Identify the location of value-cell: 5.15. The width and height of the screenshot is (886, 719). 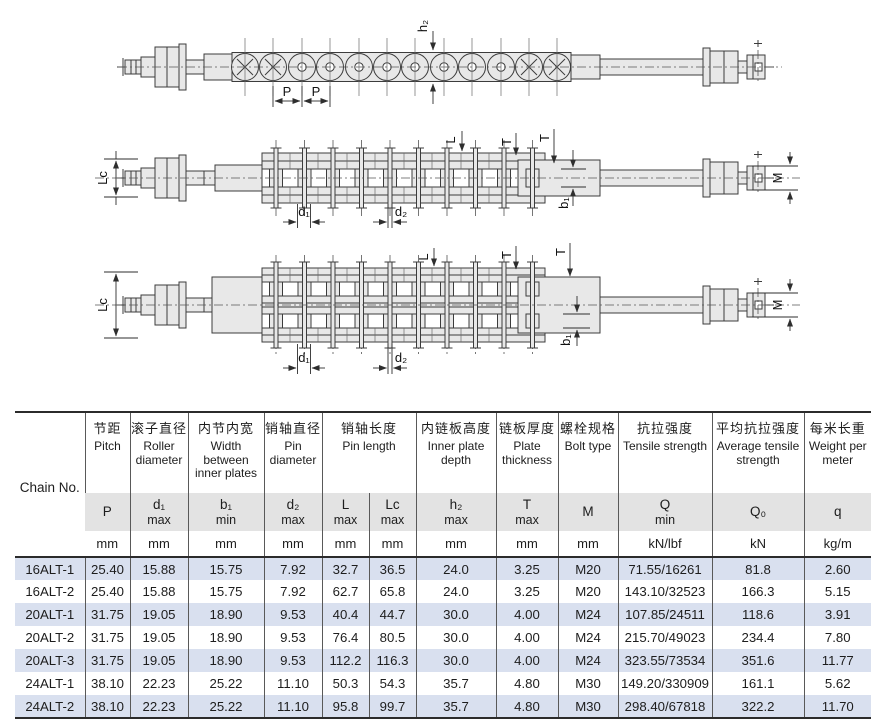
(837, 591).